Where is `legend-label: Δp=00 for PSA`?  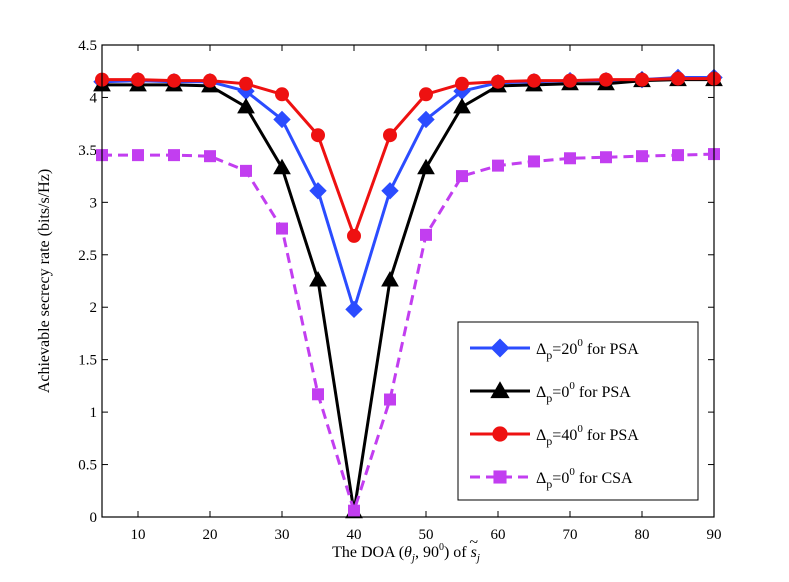
legend-label: Δp=00 for PSA is located at coordinates (583, 392).